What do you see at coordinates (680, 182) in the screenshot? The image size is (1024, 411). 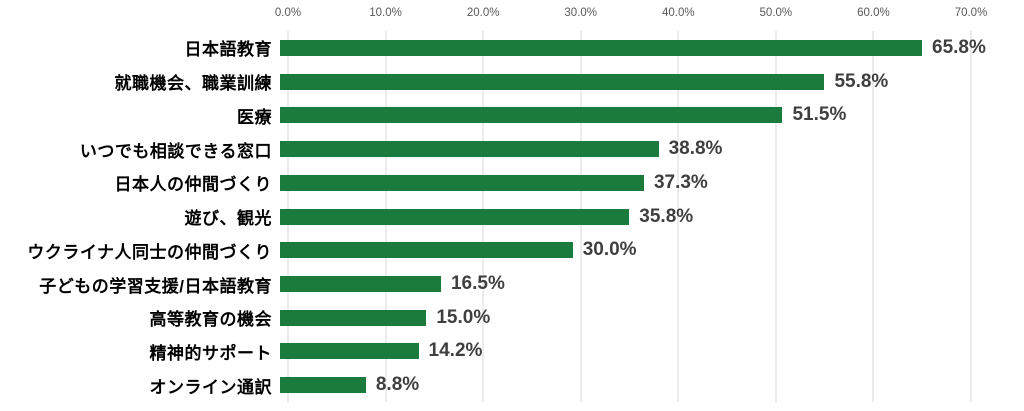 I see `value-label: 37.3%` at bounding box center [680, 182].